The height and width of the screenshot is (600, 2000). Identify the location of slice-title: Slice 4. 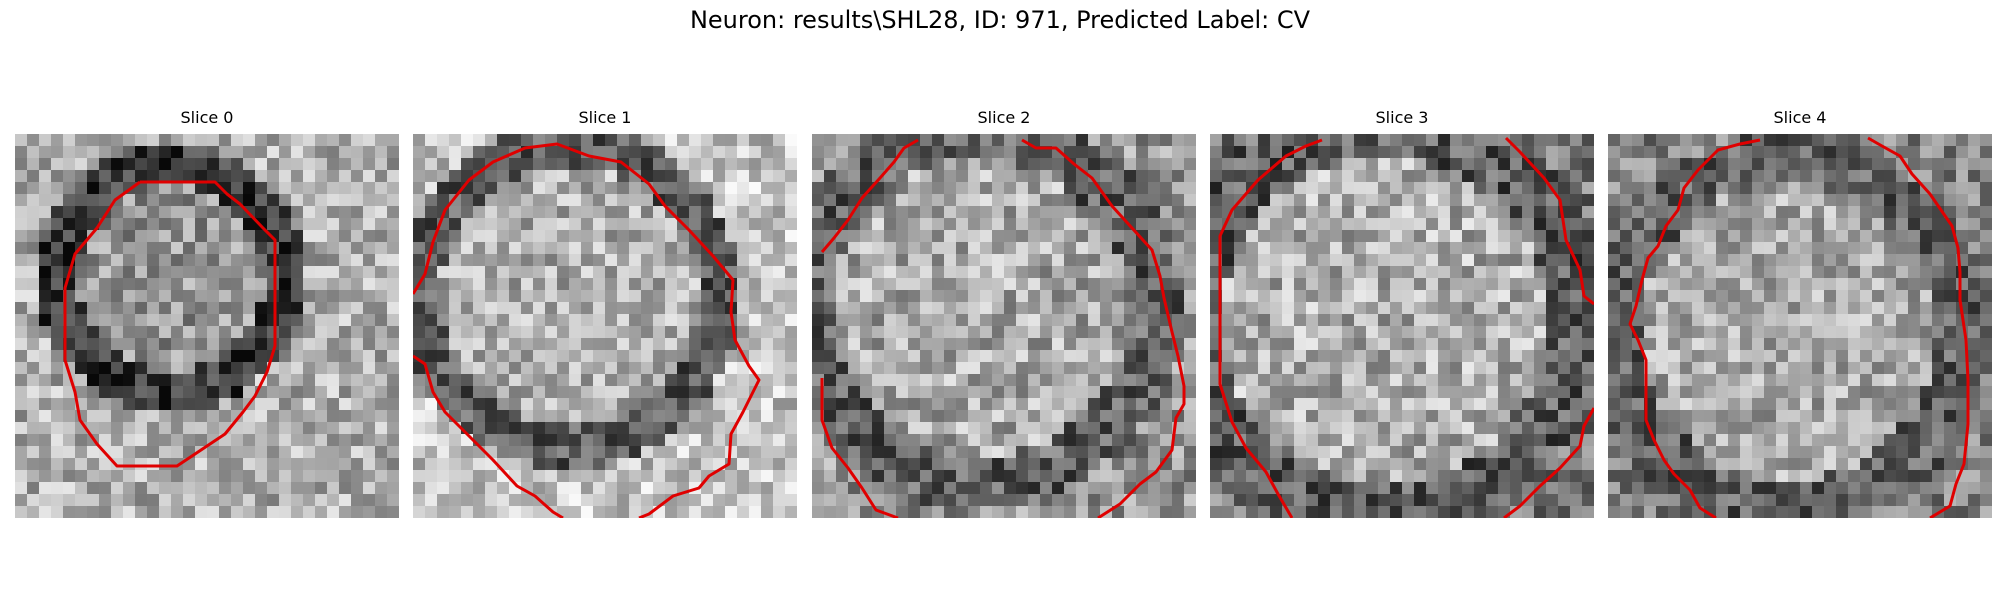
(1800, 117).